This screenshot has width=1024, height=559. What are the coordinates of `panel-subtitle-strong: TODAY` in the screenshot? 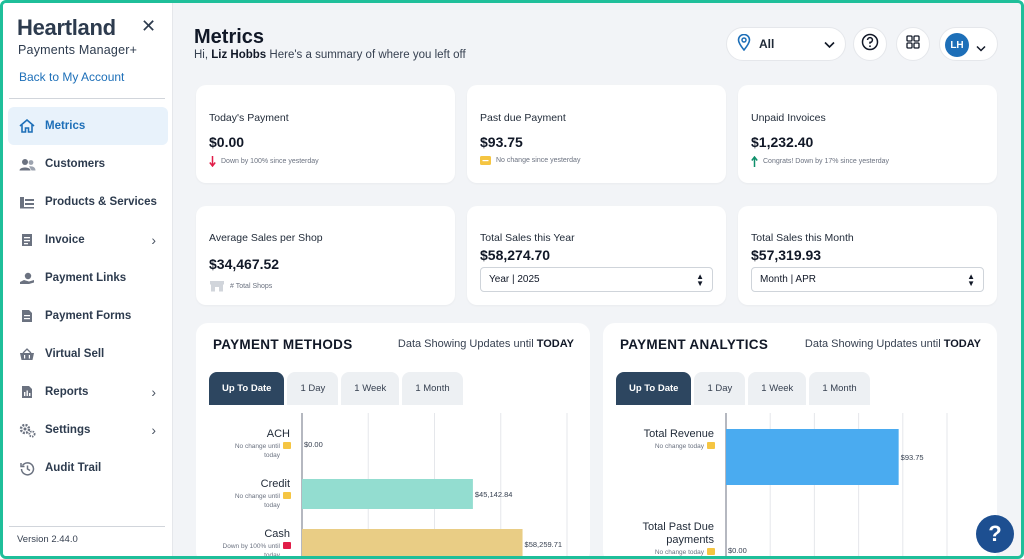 It's located at (555, 344).